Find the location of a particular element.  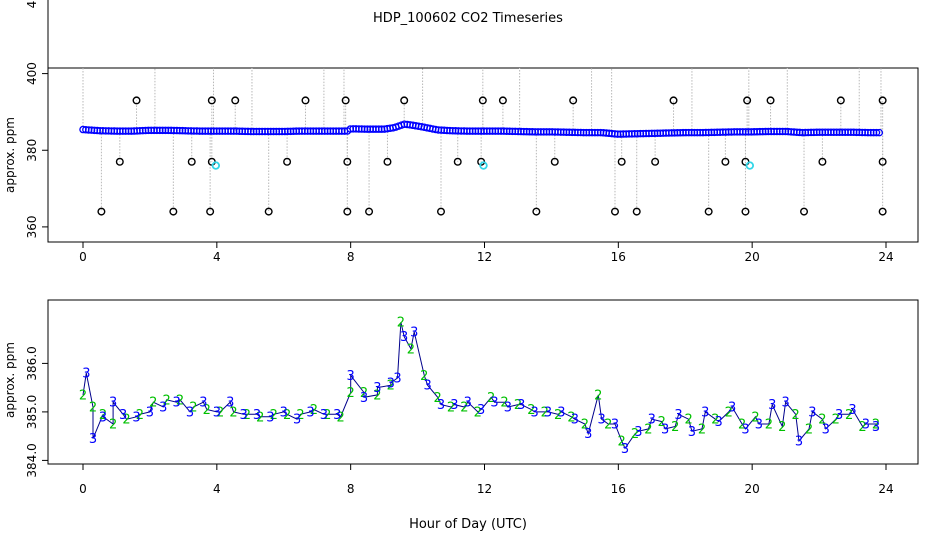

y-tick-label: 384.0 is located at coordinates (32, 460).